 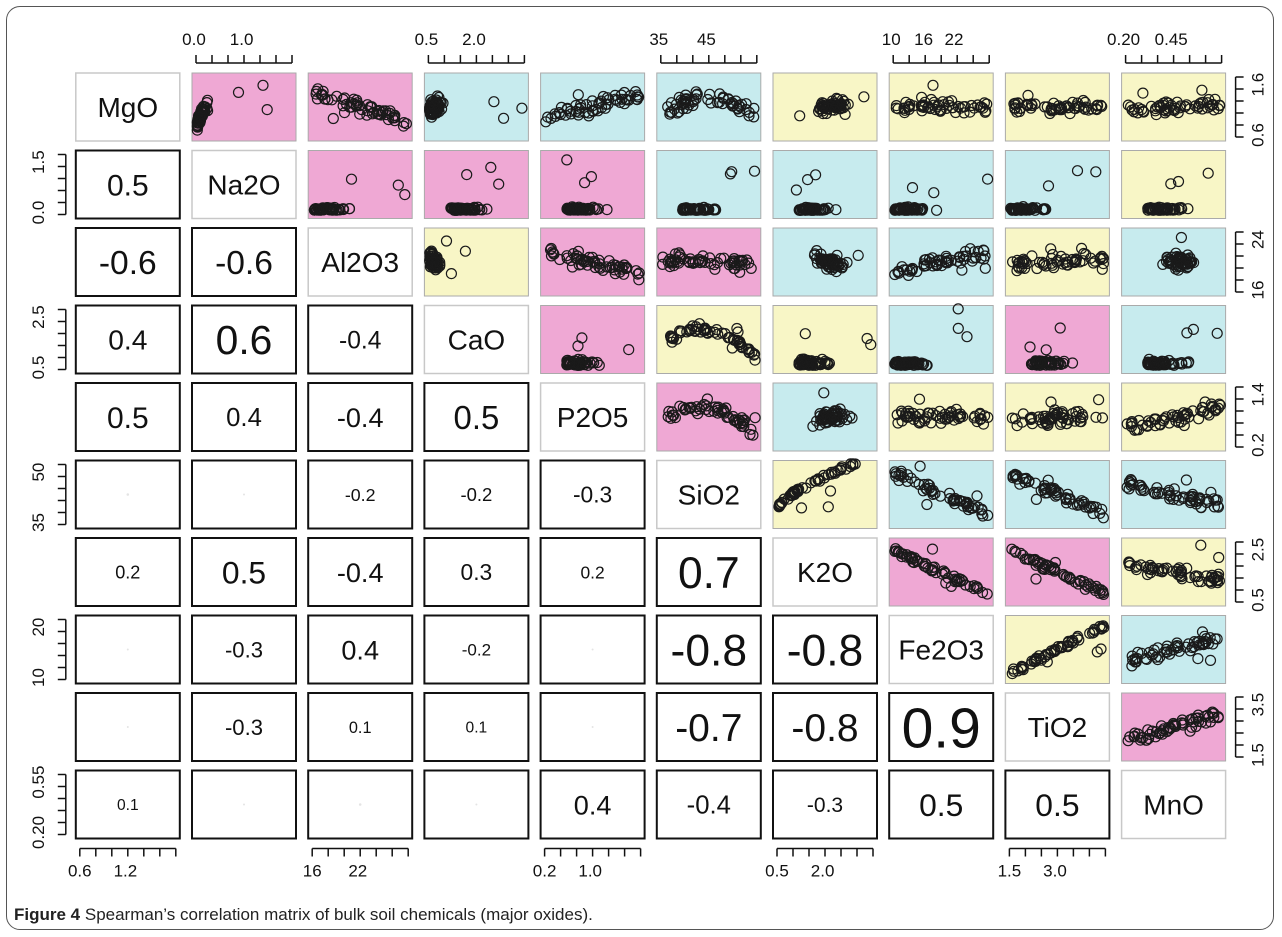 I want to click on corr-value-r9-c4: 0.4, so click(x=593, y=804).